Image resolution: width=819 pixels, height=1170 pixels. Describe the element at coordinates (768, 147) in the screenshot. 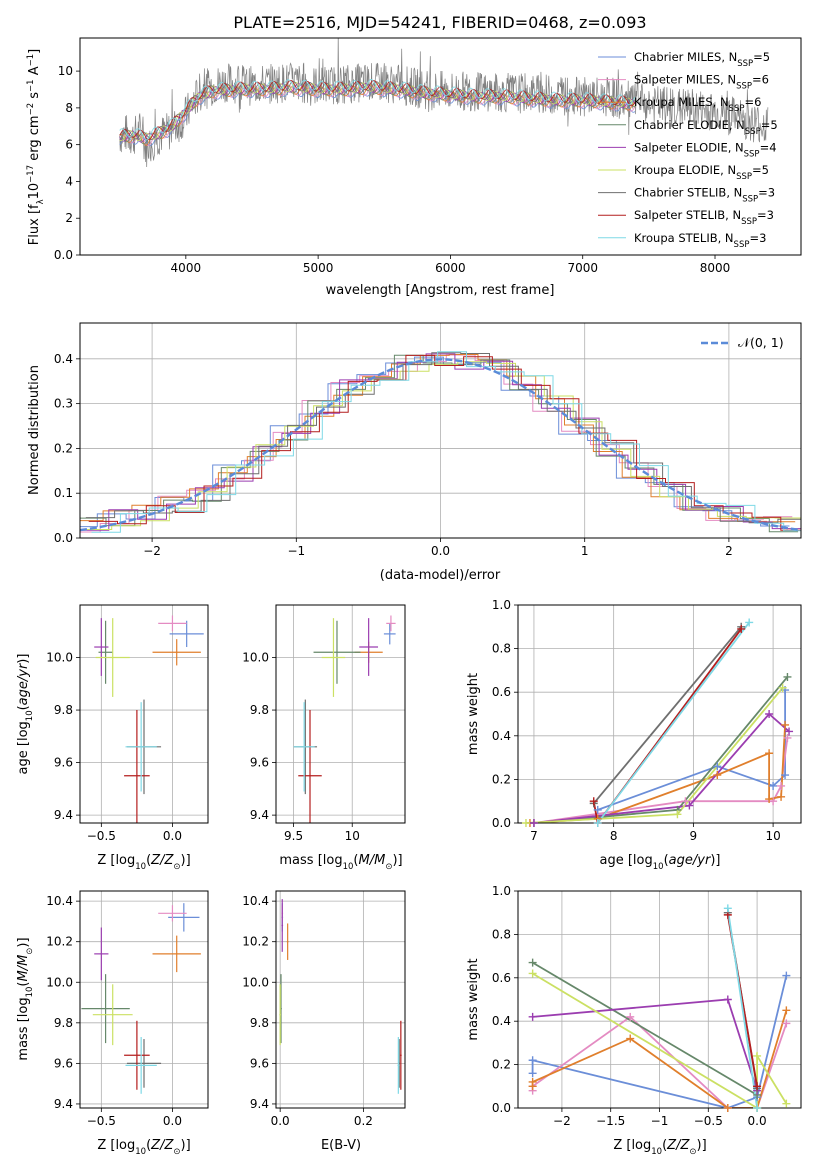

I see `legend-label-part: =4` at that location.